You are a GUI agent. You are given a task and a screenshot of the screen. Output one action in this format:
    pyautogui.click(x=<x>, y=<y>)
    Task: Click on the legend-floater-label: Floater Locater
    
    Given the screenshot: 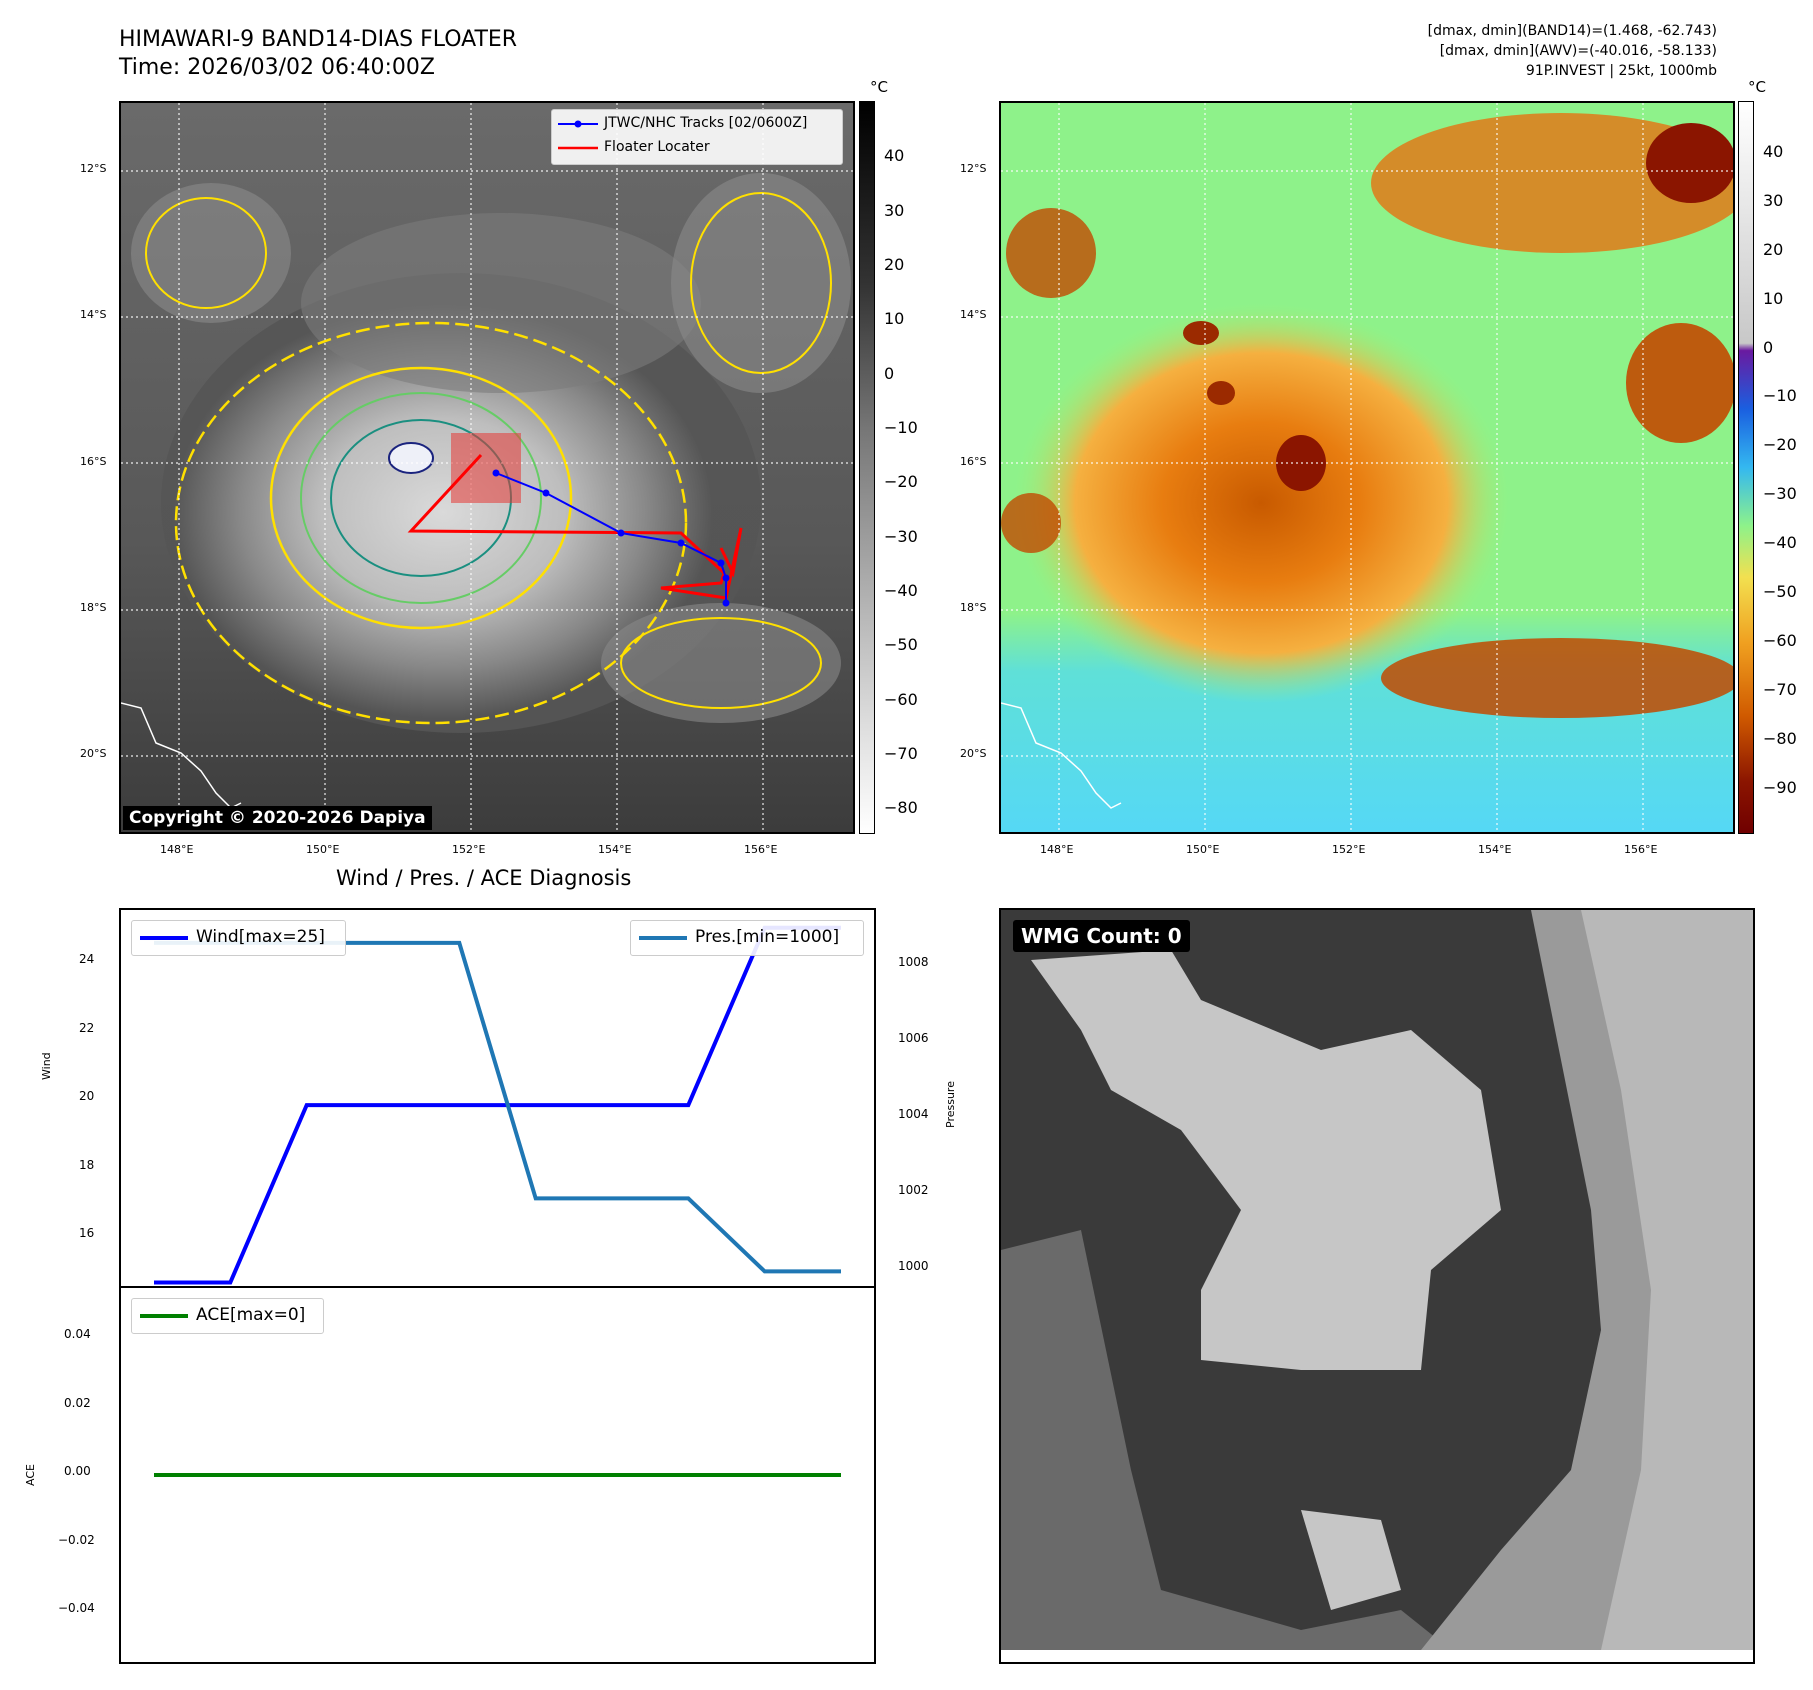 What is the action you would take?
    pyautogui.click(x=657, y=147)
    